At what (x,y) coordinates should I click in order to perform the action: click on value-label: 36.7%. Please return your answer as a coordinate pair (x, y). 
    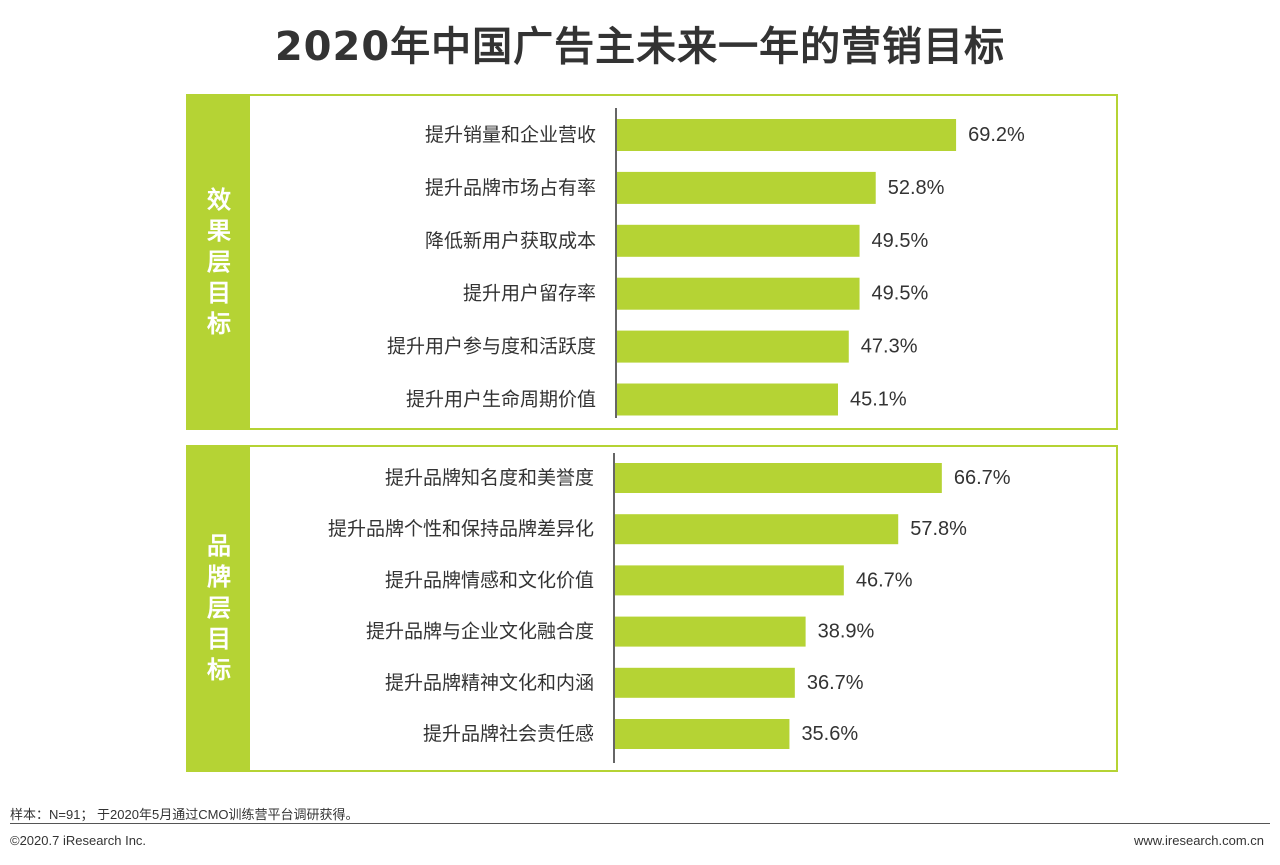
    Looking at the image, I should click on (835, 683).